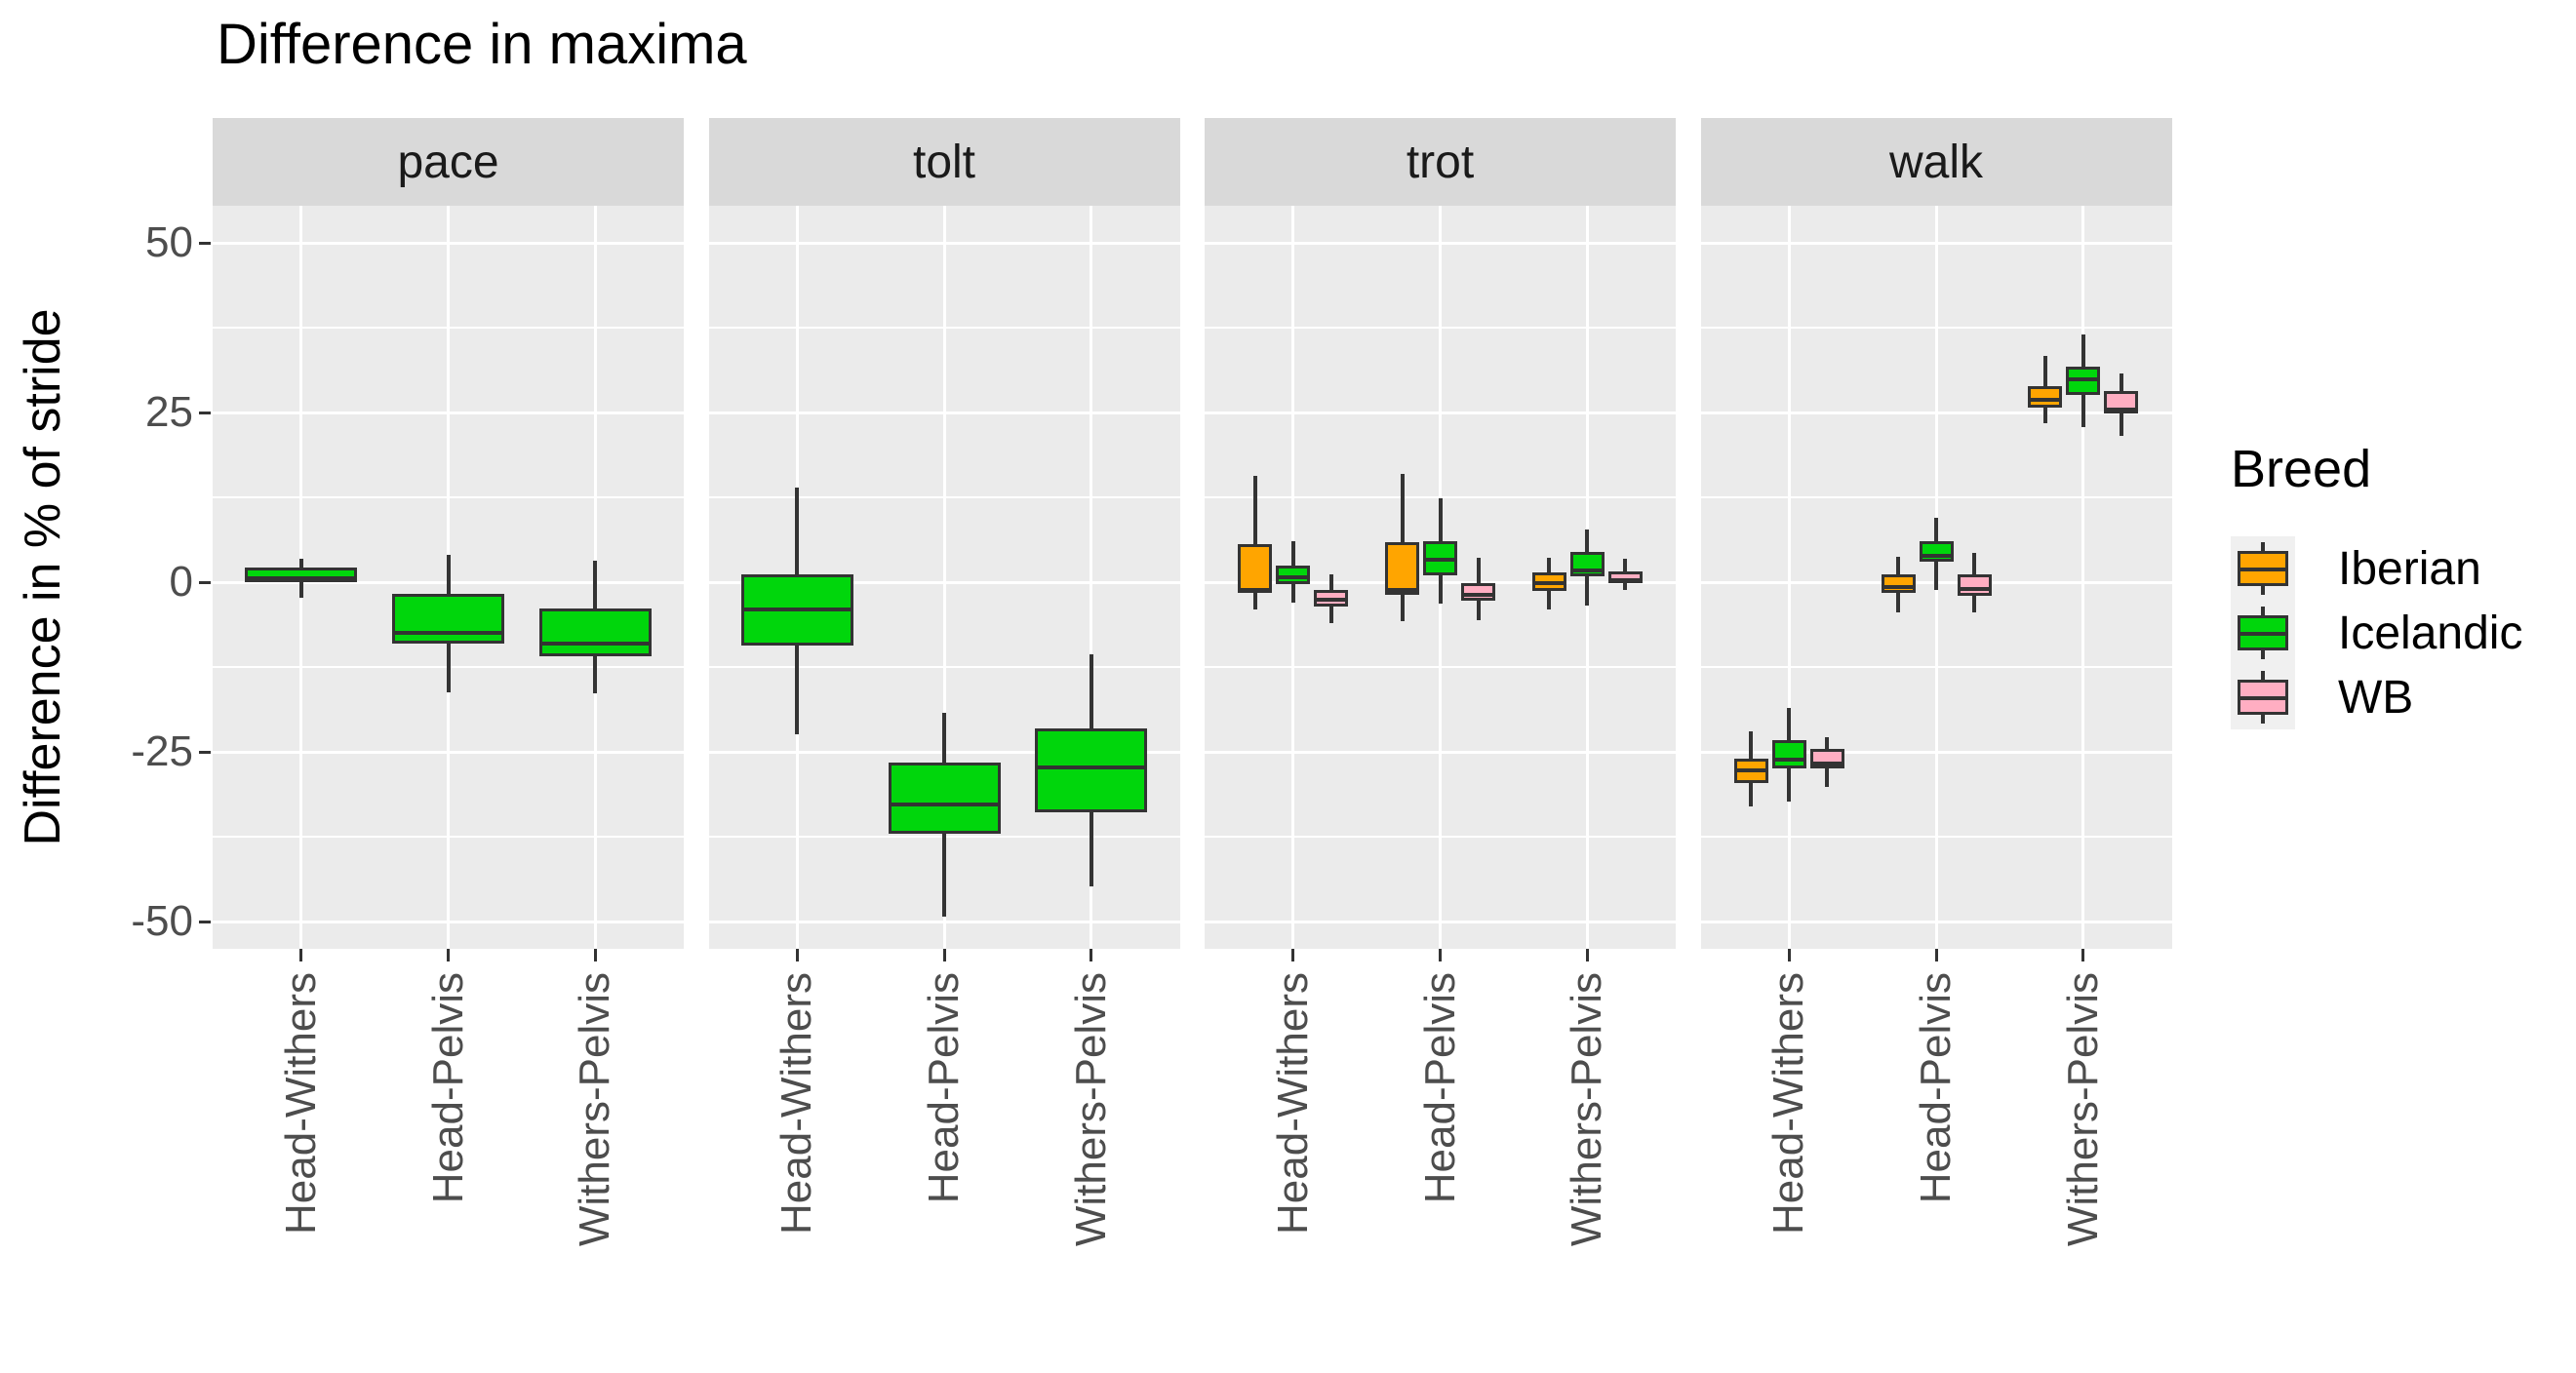 The height and width of the screenshot is (1373, 2576). What do you see at coordinates (169, 412) in the screenshot?
I see `y-axis-tick-label: 25` at bounding box center [169, 412].